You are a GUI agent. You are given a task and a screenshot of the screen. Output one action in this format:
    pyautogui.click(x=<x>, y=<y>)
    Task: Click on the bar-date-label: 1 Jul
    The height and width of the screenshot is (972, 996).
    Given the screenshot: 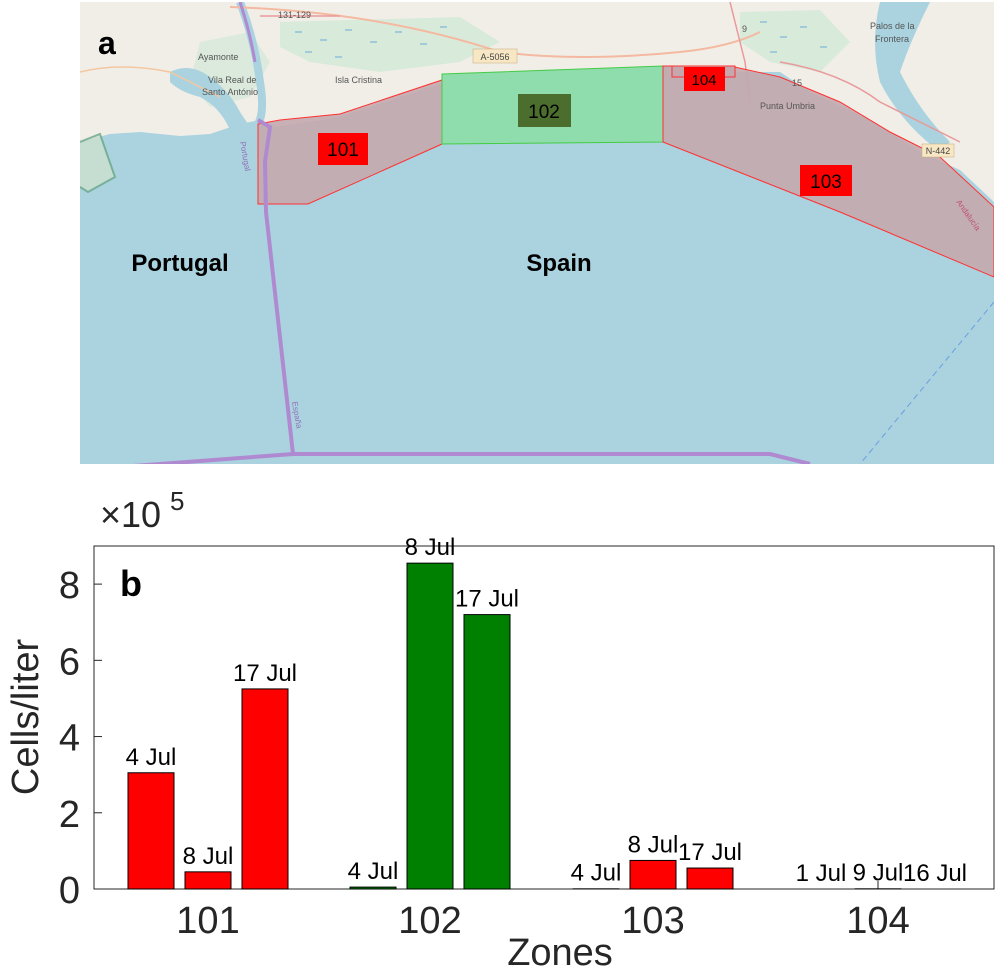 What is the action you would take?
    pyautogui.click(x=821, y=873)
    